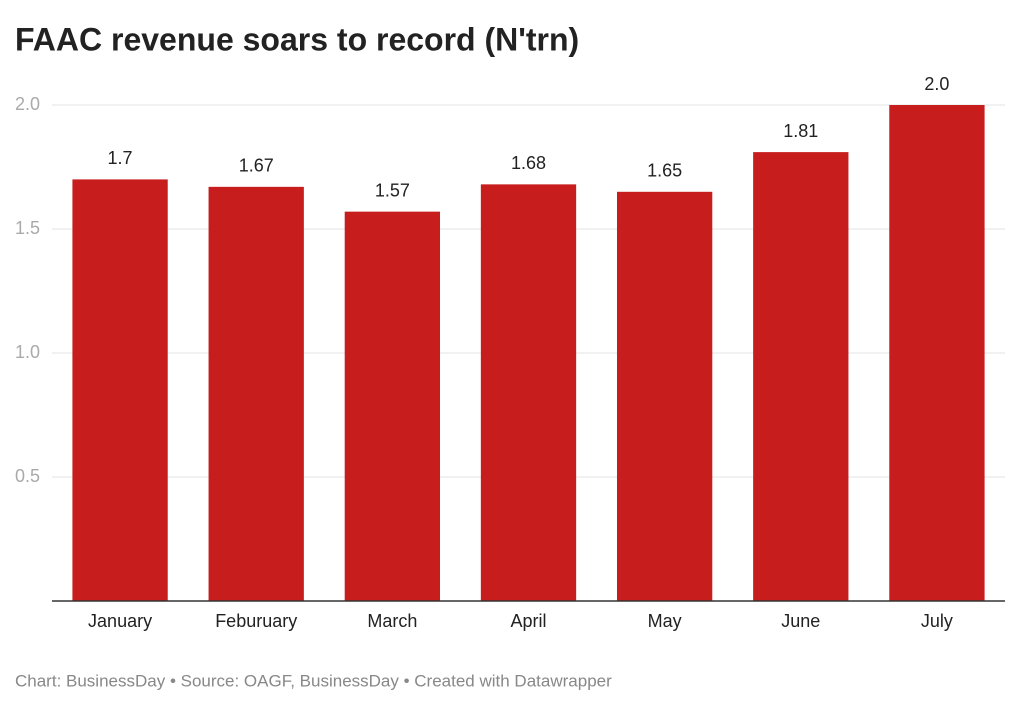 The width and height of the screenshot is (1024, 709). Describe the element at coordinates (800, 131) in the screenshot. I see `value-label: 1.81` at that location.